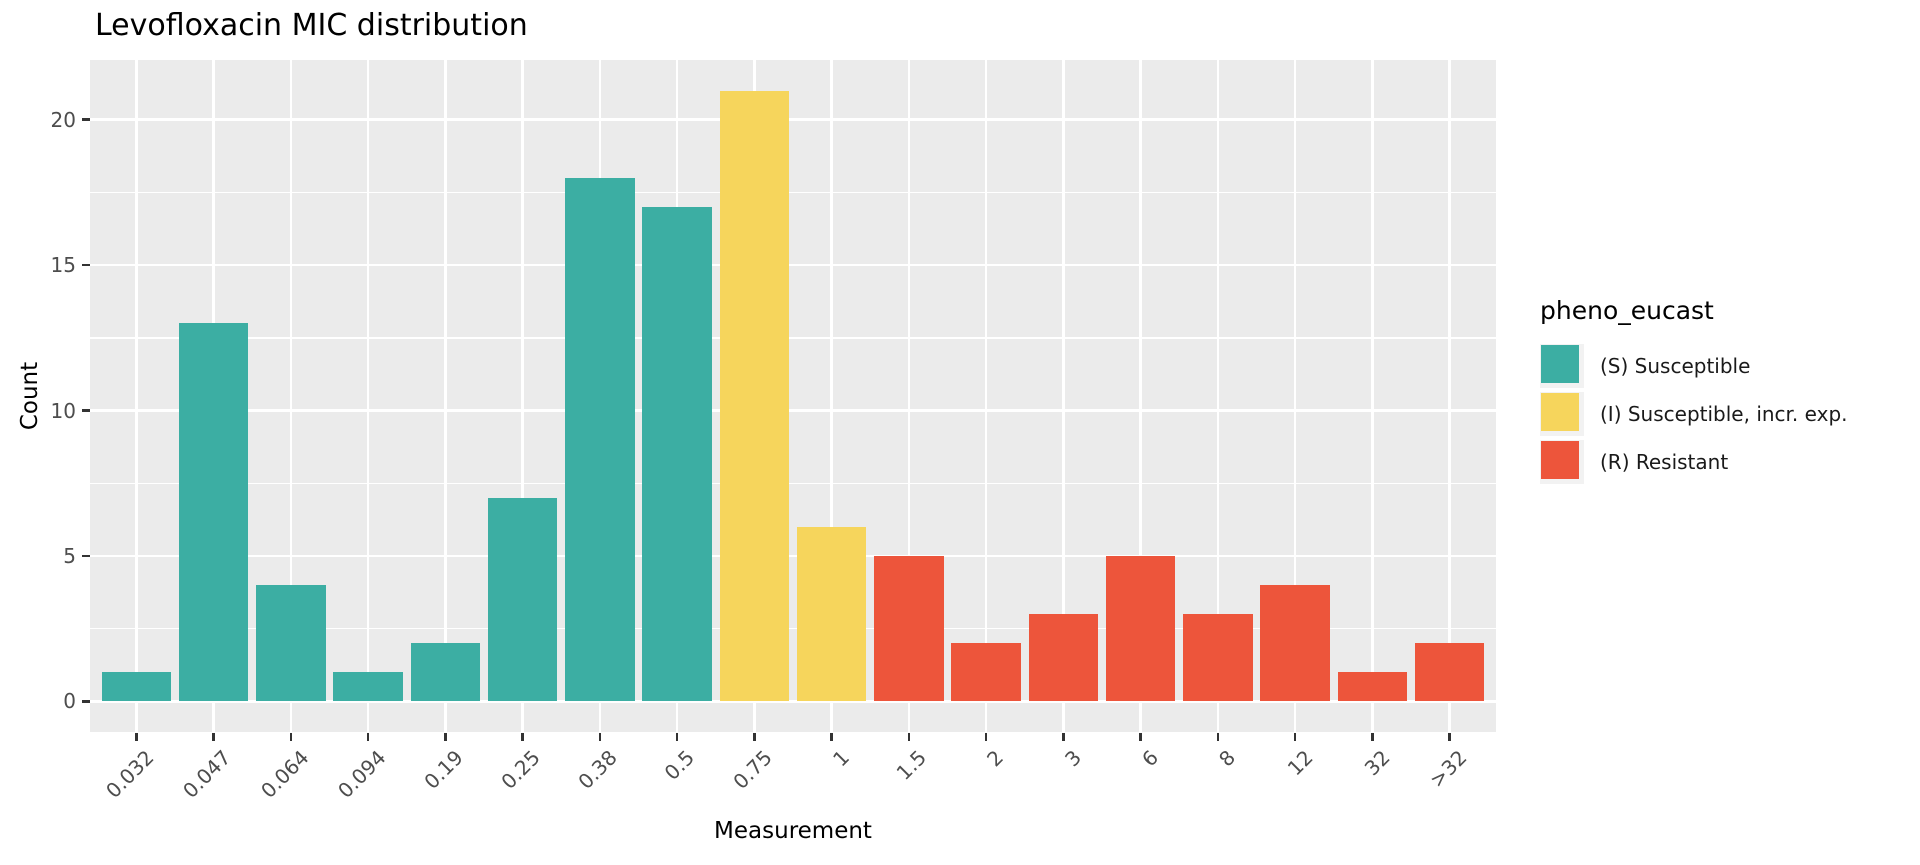  Describe the element at coordinates (207, 774) in the screenshot. I see `x-tick-label: 0.047` at that location.